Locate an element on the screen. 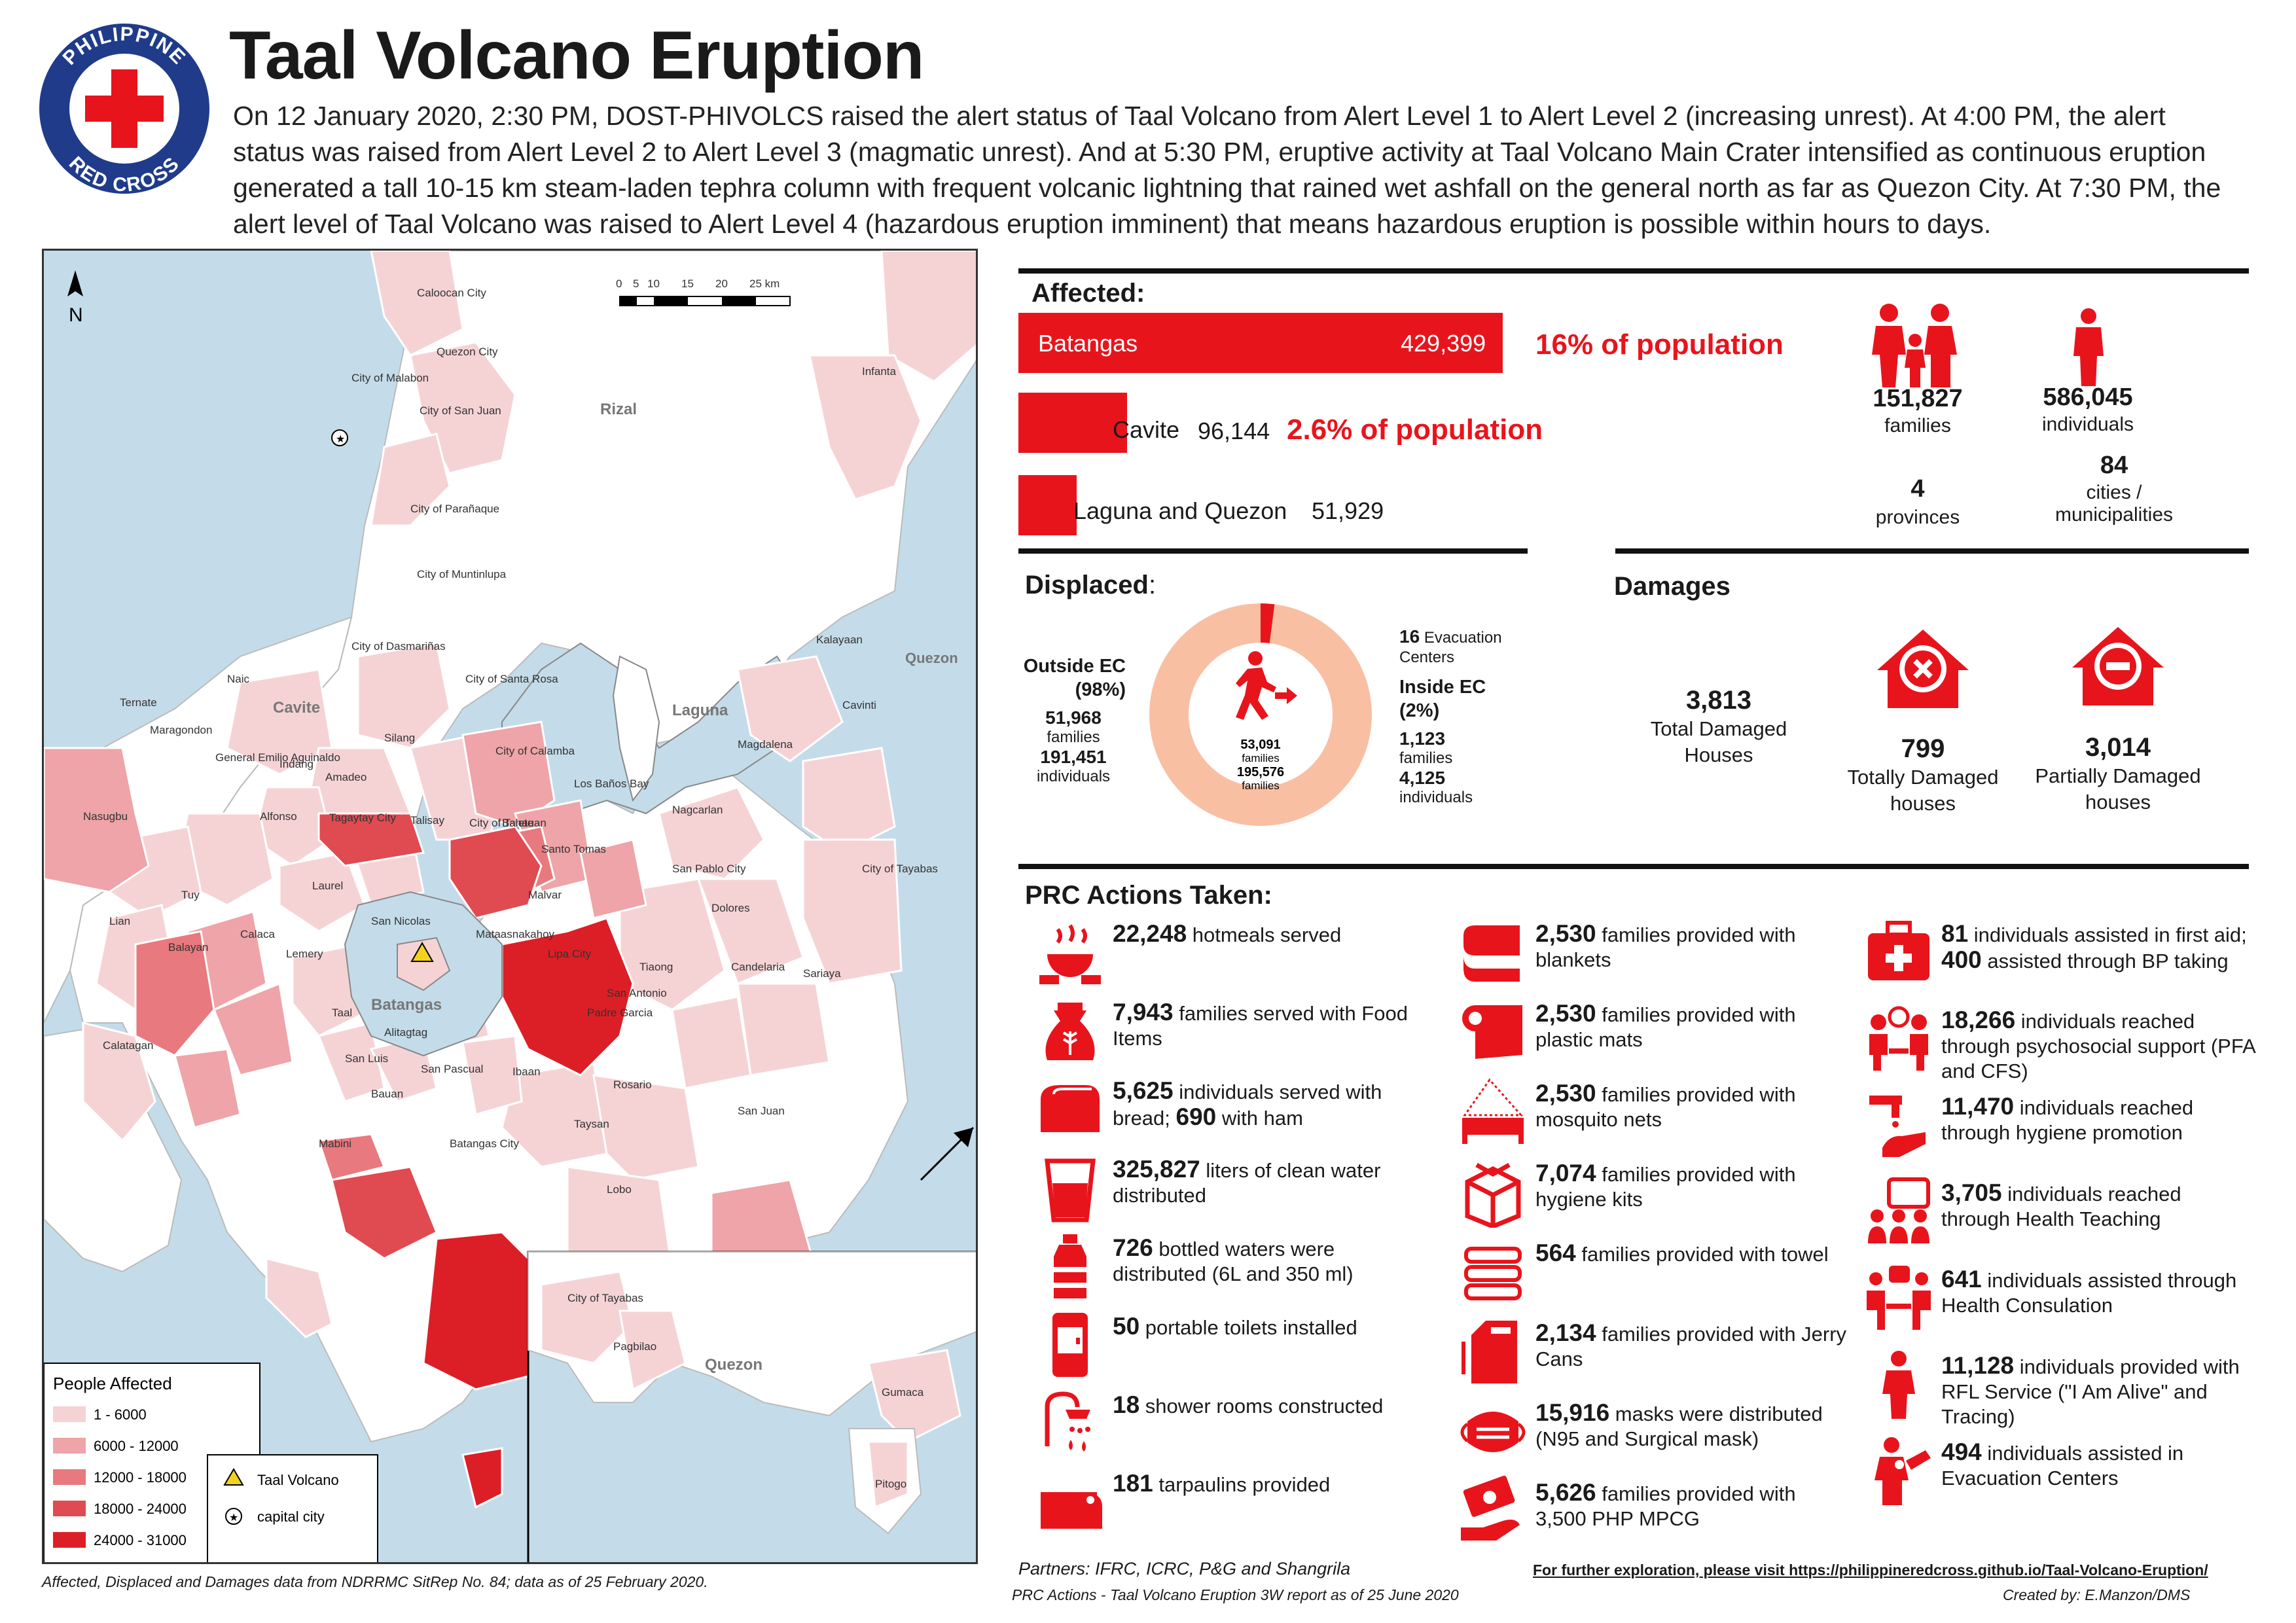 This screenshot has width=2296, height=1623. label-silang: Silang is located at coordinates (399, 738).